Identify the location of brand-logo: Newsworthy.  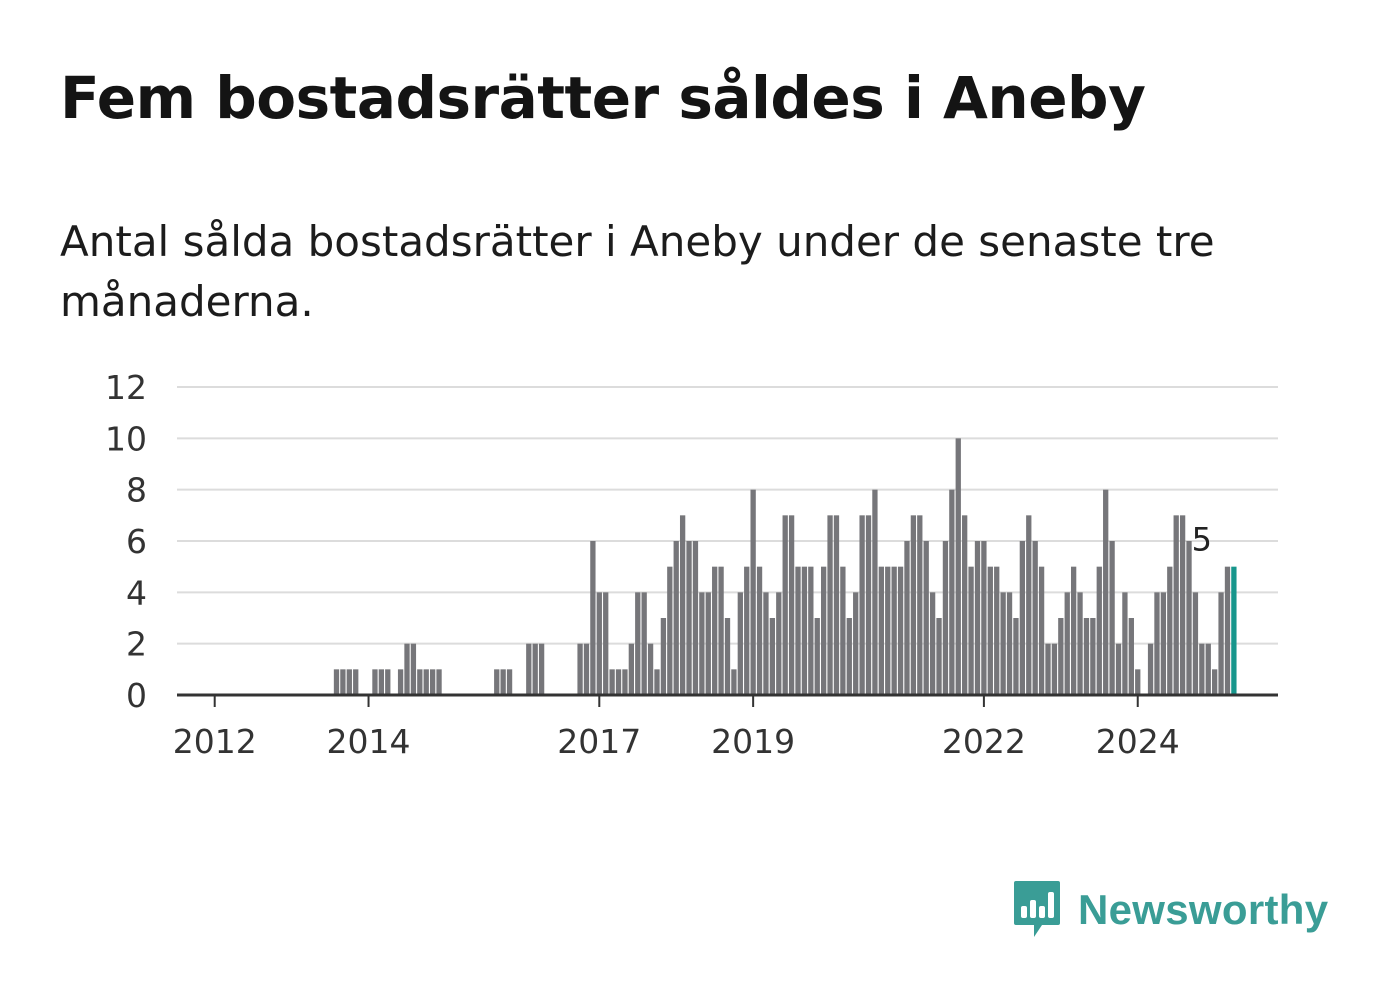
(1170, 910).